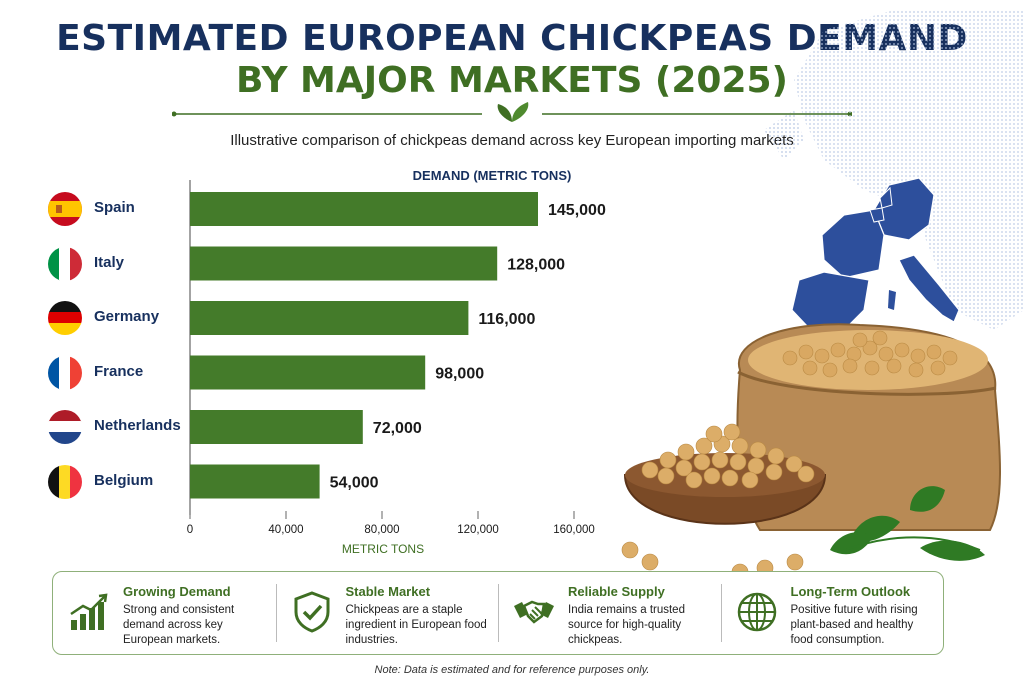 The image size is (1024, 683). What do you see at coordinates (119, 371) in the screenshot?
I see `category-label: France` at bounding box center [119, 371].